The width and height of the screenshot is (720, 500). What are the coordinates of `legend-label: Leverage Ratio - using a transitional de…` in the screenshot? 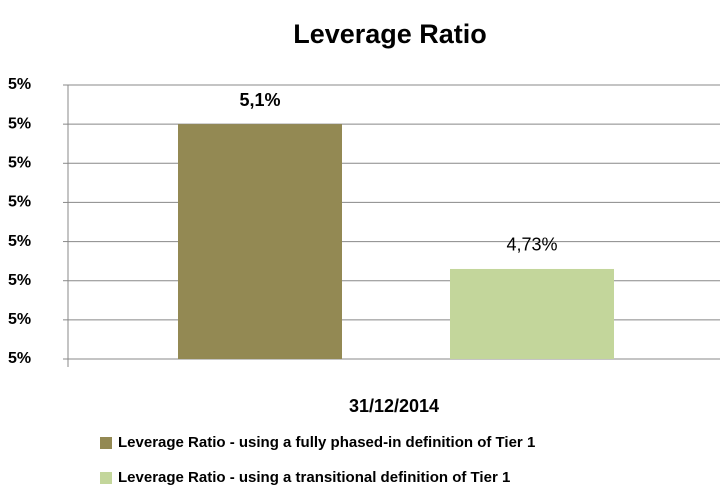 It's located at (314, 477).